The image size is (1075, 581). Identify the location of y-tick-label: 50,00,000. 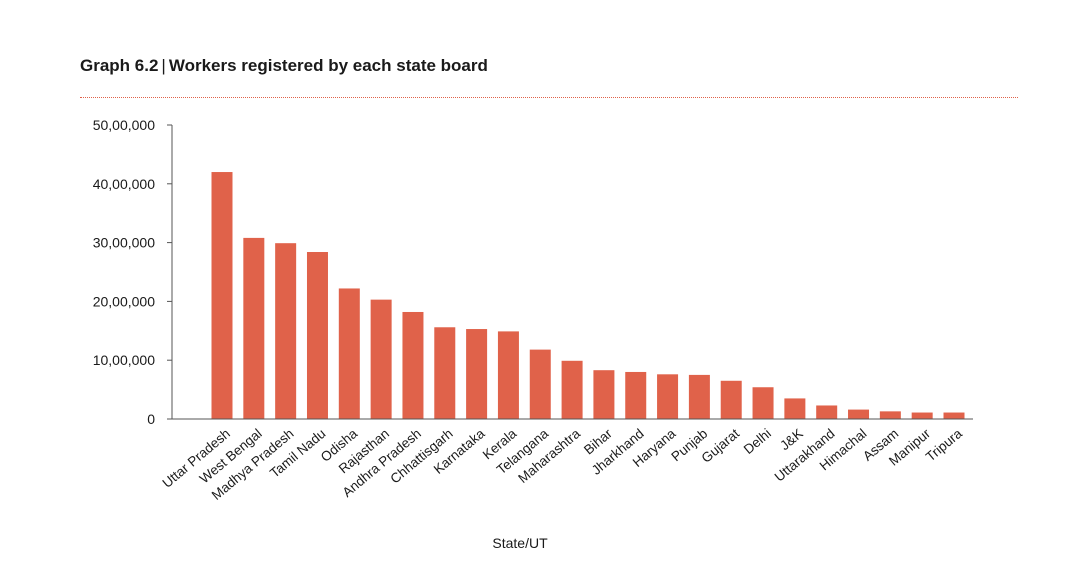
(124, 125).